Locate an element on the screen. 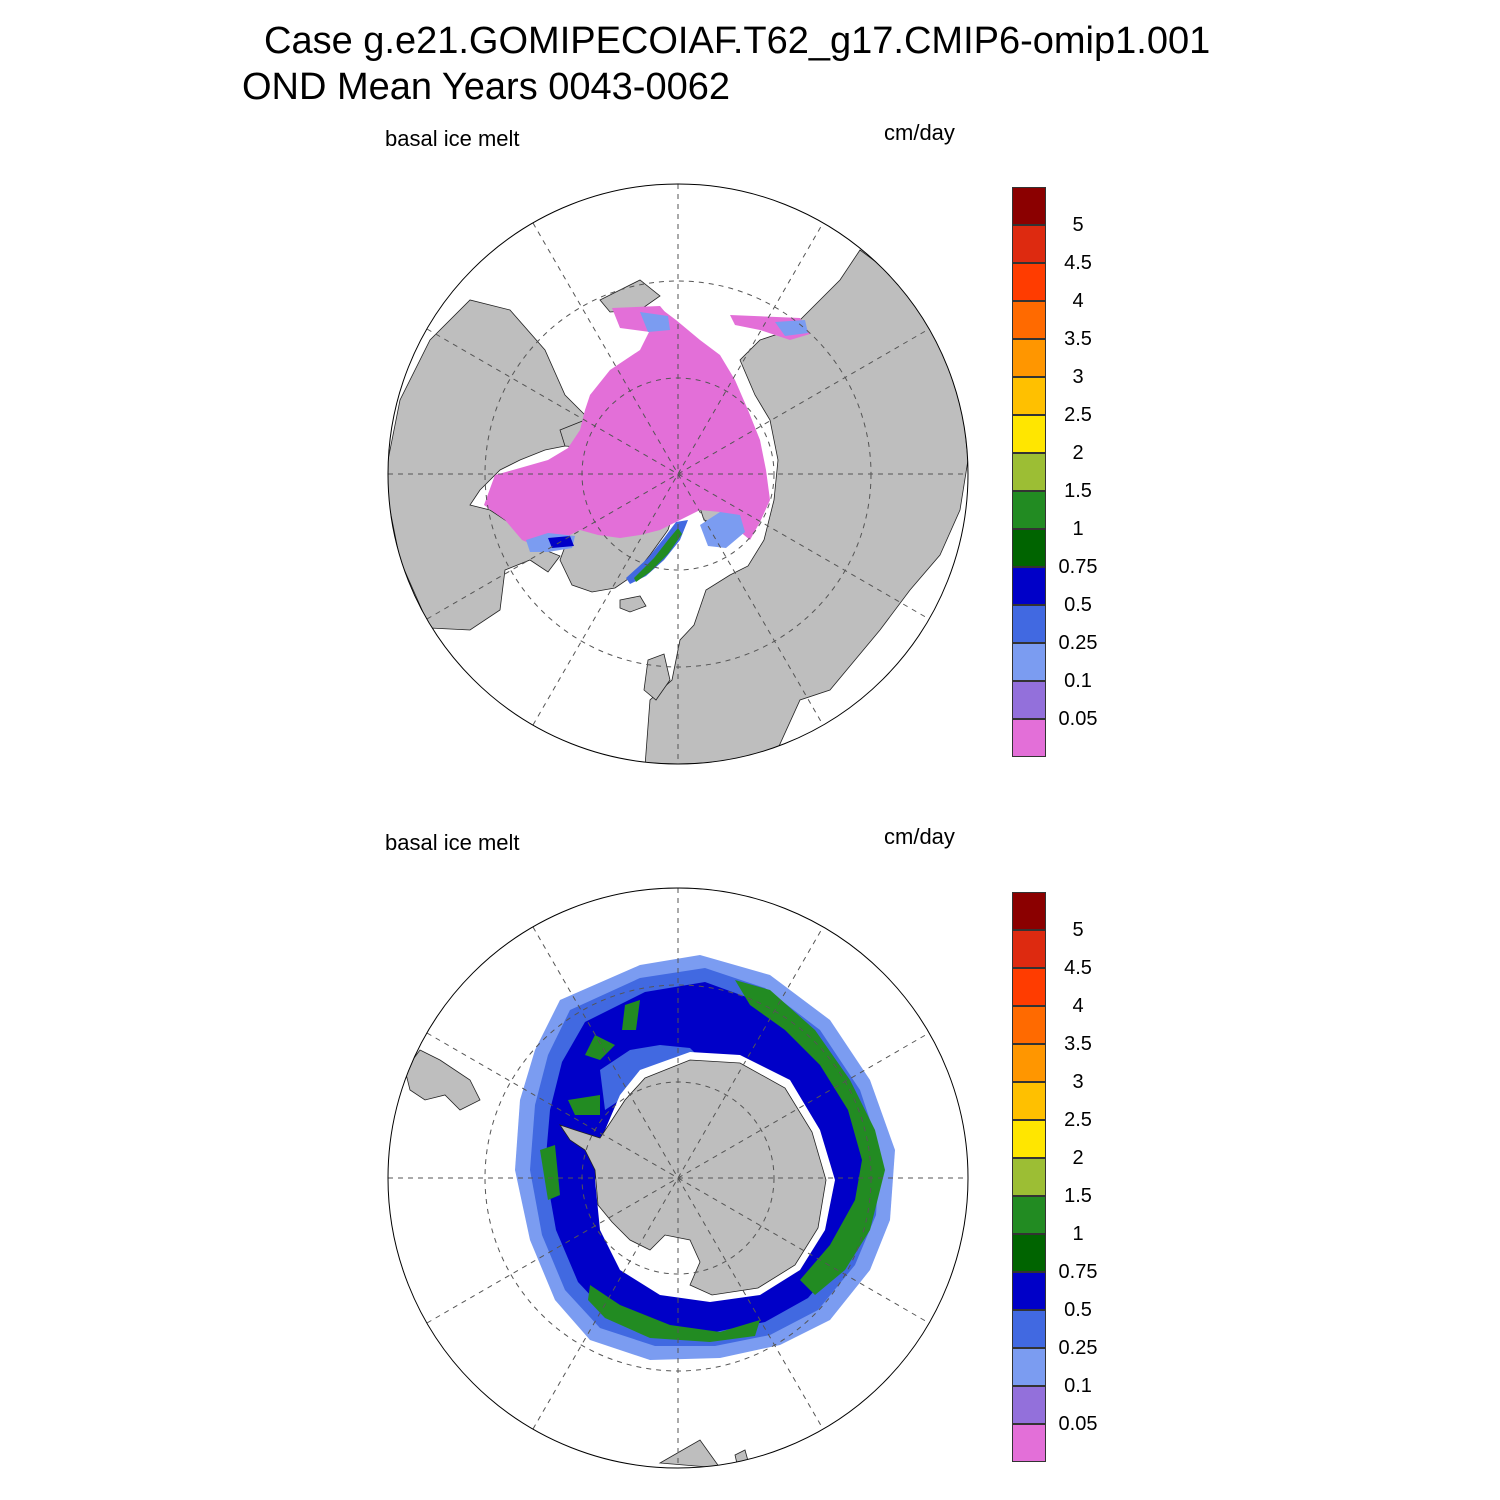 This screenshot has width=1500, height=1500. north-graticule is located at coordinates (678, 474).